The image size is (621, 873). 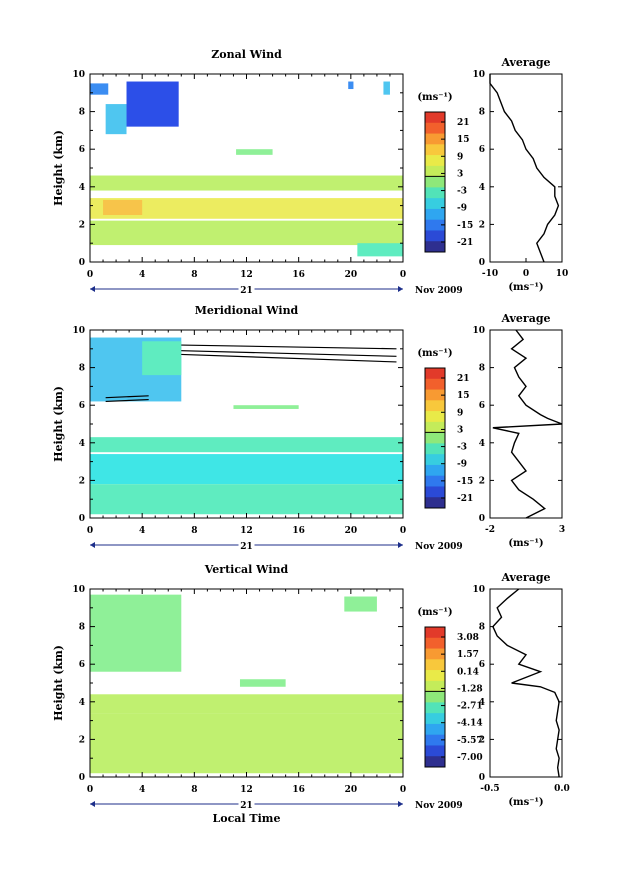 What do you see at coordinates (490, 530) in the screenshot?
I see `average-x-tick-label: -2` at bounding box center [490, 530].